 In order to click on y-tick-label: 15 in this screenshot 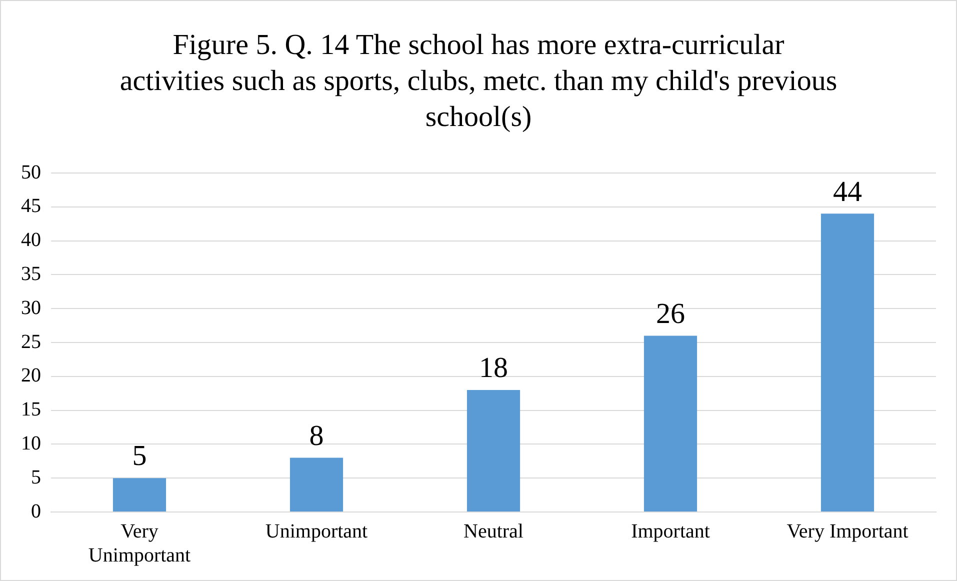, I will do `click(31, 409)`.